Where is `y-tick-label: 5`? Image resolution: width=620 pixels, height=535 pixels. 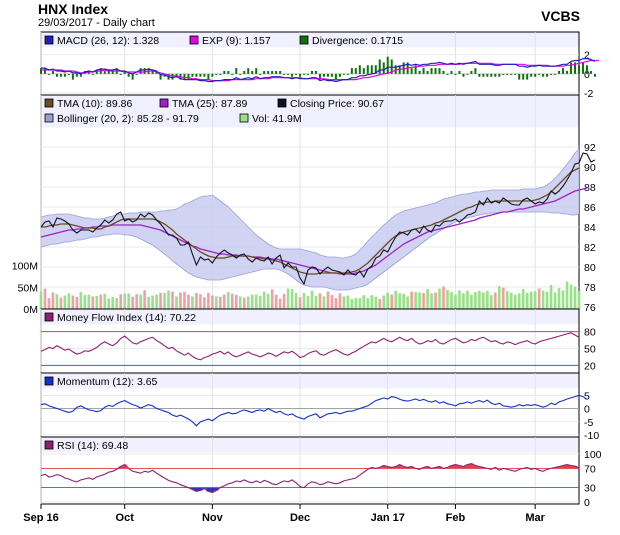
y-tick-label: 5 is located at coordinates (587, 396).